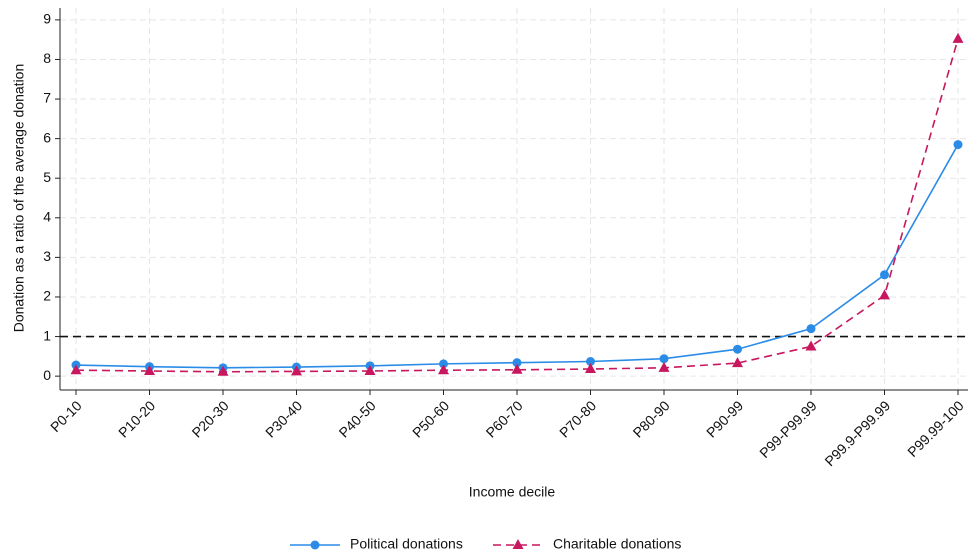 This screenshot has height=554, width=969. What do you see at coordinates (356, 418) in the screenshot?
I see `x-tick-label: P40-50` at bounding box center [356, 418].